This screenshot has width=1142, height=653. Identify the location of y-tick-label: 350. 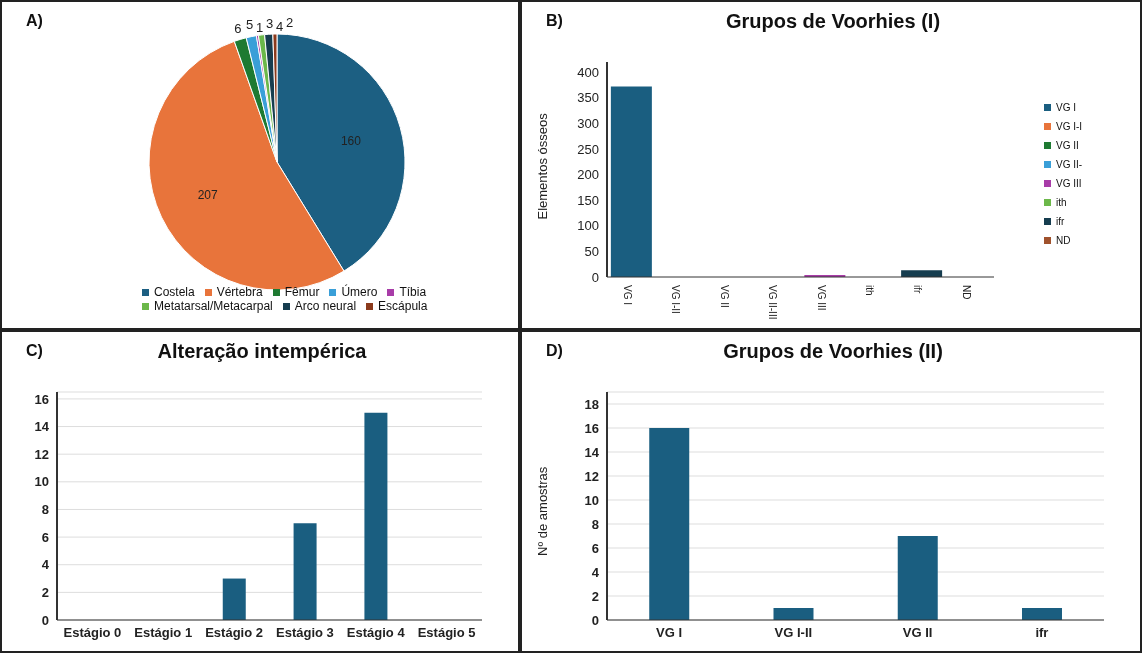
(588, 98).